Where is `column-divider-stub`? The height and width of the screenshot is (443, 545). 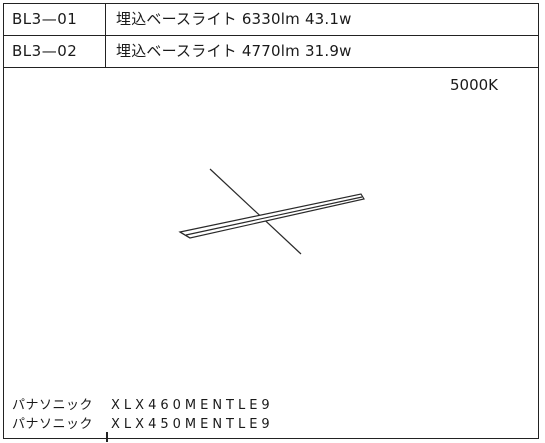 column-divider-stub is located at coordinates (107, 437).